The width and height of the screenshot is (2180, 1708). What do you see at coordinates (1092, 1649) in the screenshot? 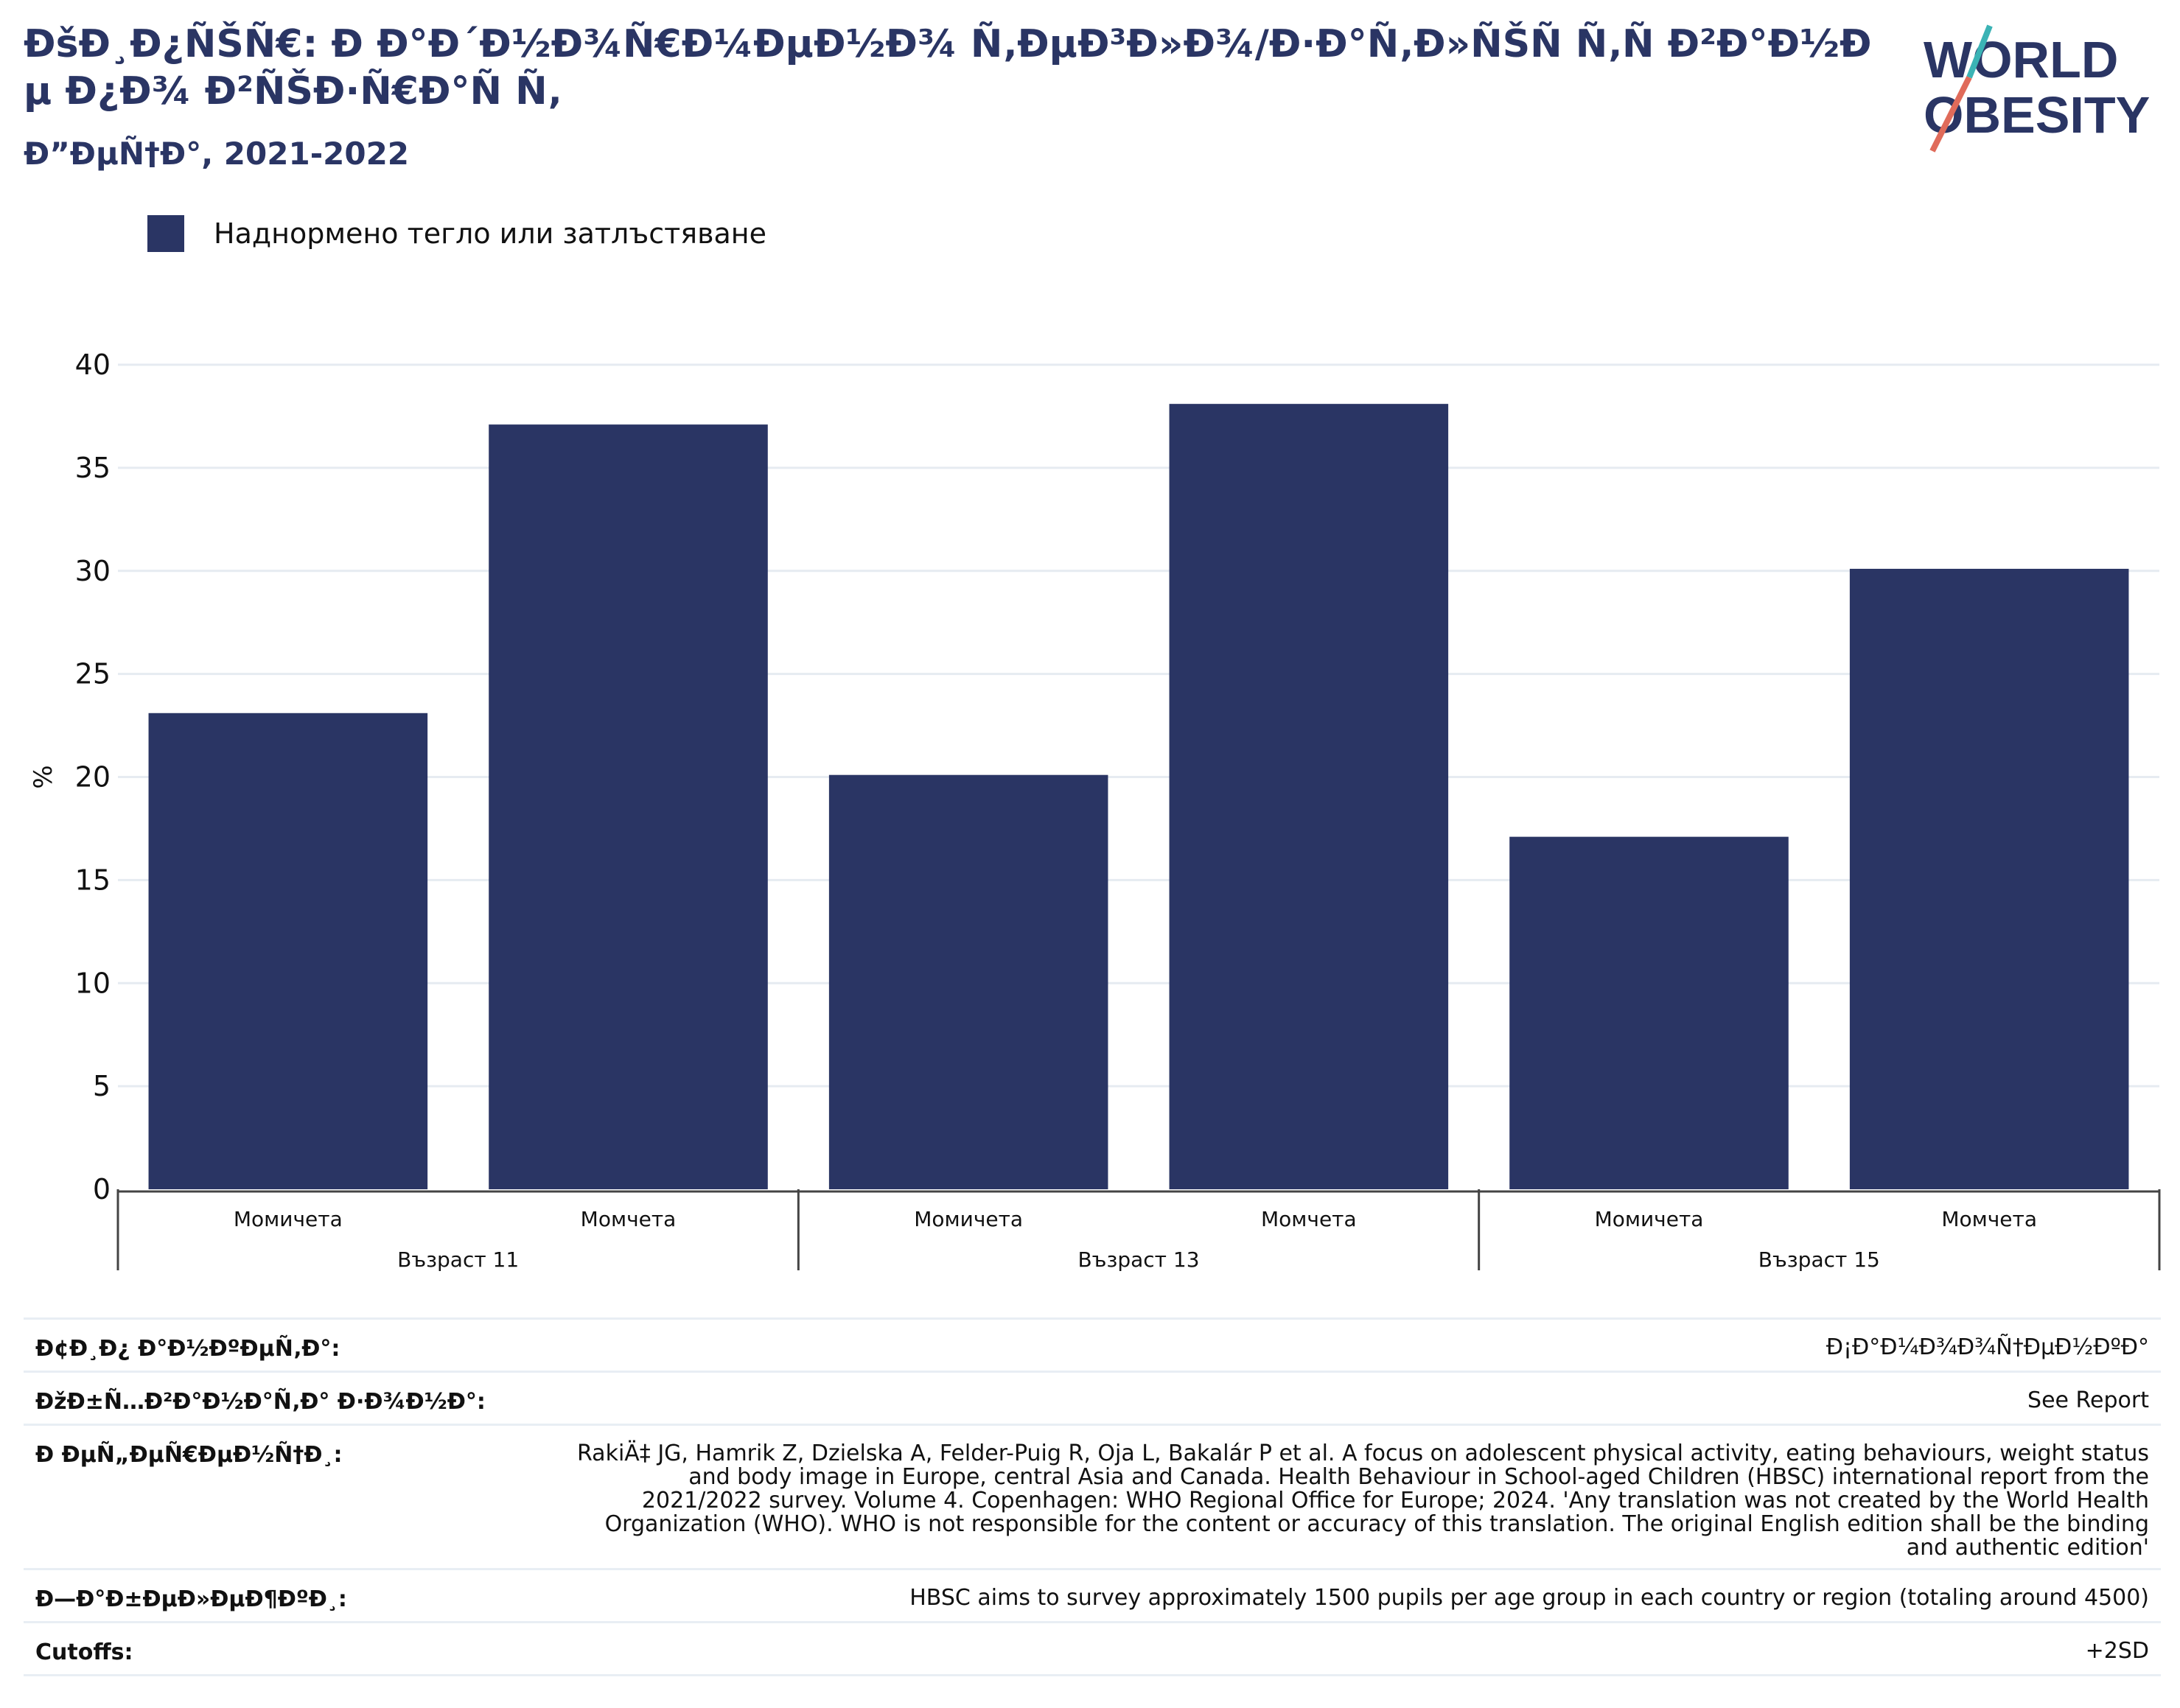
I see `meta-row-cutoffs: Cutoffs: +2SD` at bounding box center [1092, 1649].